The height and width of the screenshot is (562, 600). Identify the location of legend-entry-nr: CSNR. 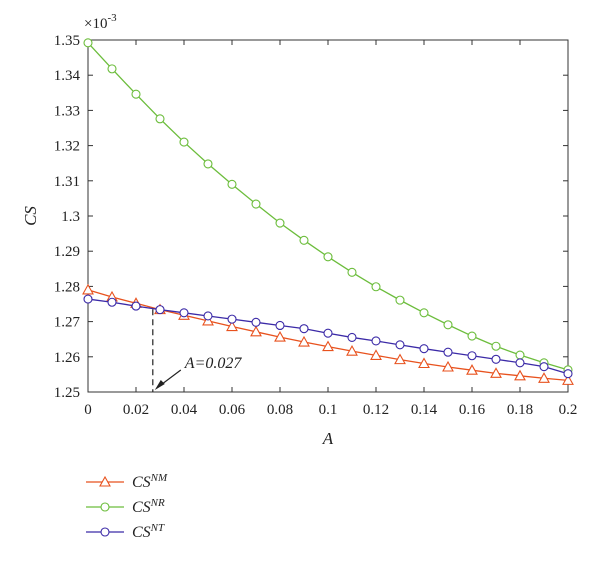
(125, 506).